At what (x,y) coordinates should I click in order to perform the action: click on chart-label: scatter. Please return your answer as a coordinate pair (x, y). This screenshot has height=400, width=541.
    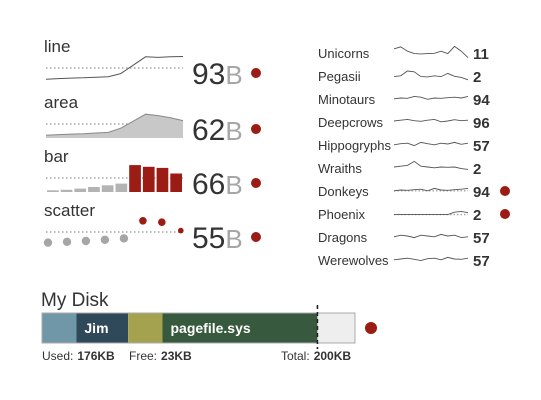
    Looking at the image, I should click on (69, 210).